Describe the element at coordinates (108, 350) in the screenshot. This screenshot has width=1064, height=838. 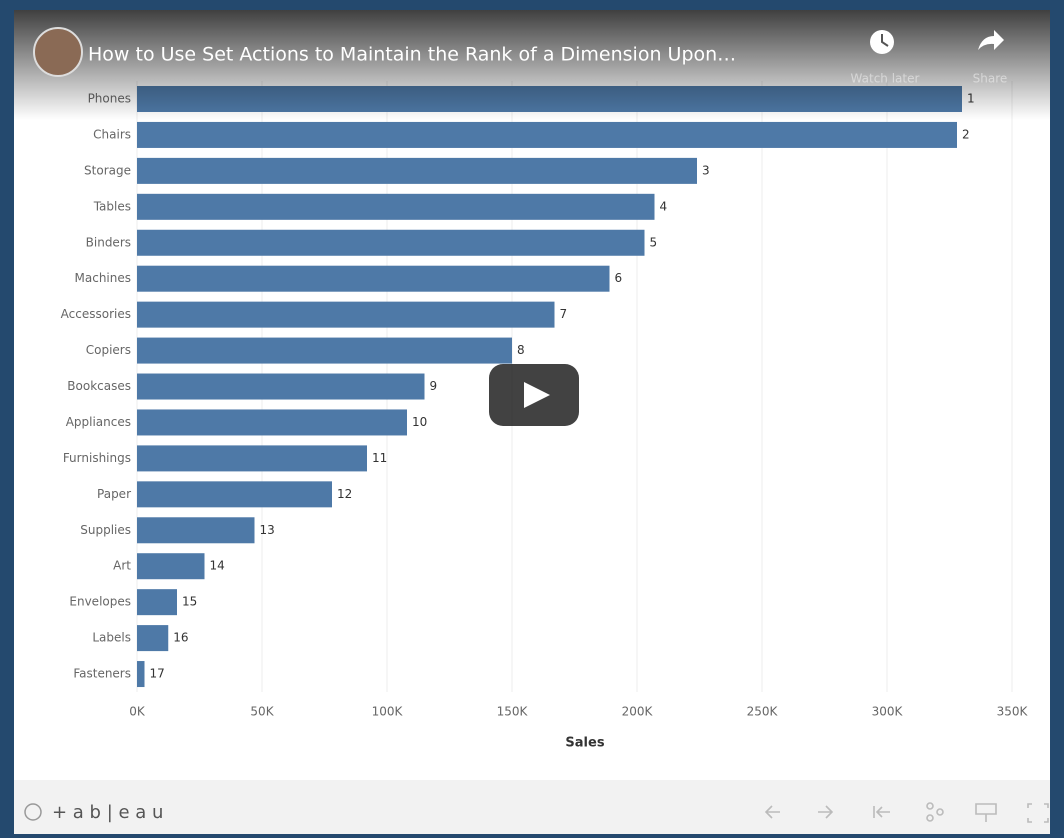
I see `y-tick-label: Copiers` at that location.